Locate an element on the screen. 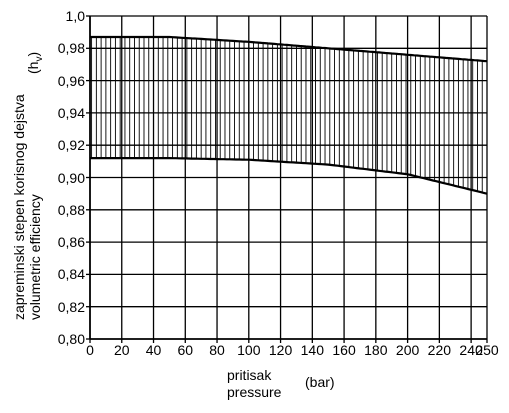  x-tick-label: 120 is located at coordinates (280, 350).